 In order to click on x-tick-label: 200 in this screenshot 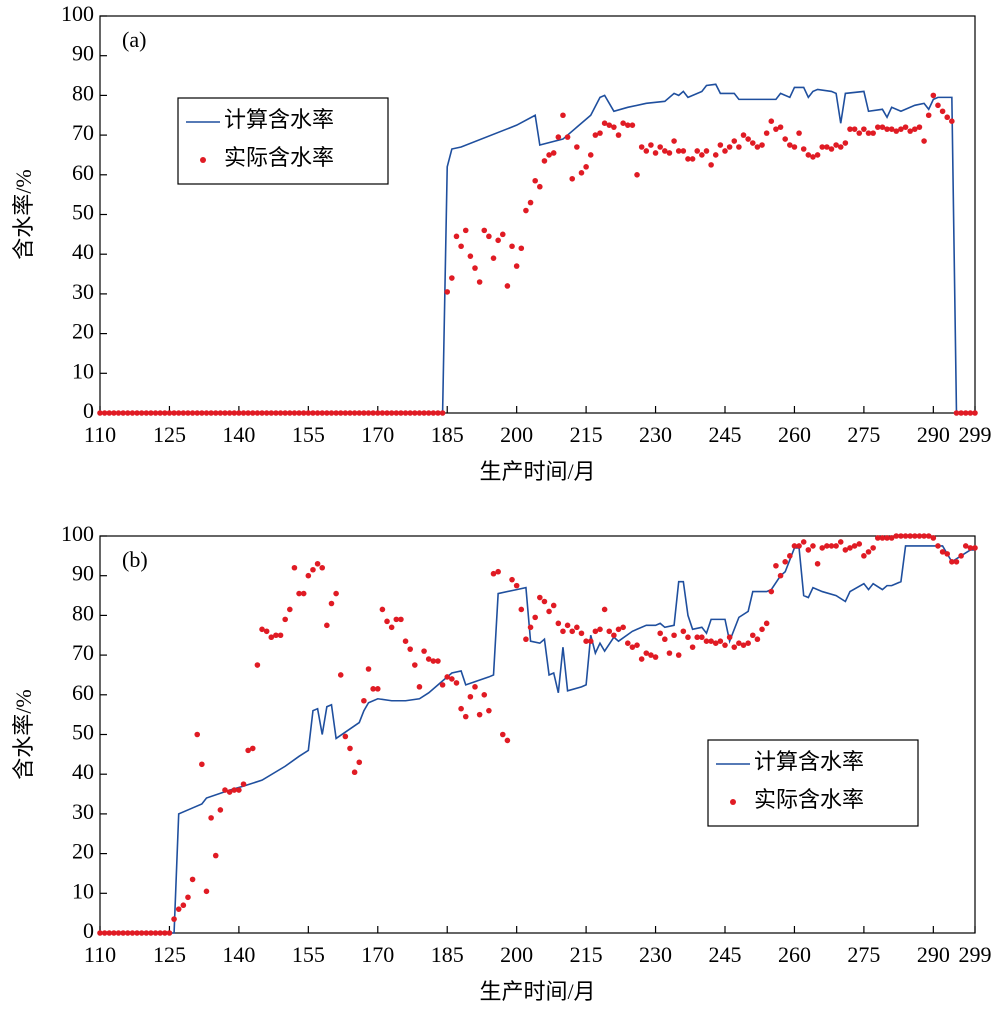, I will do `click(516, 434)`.